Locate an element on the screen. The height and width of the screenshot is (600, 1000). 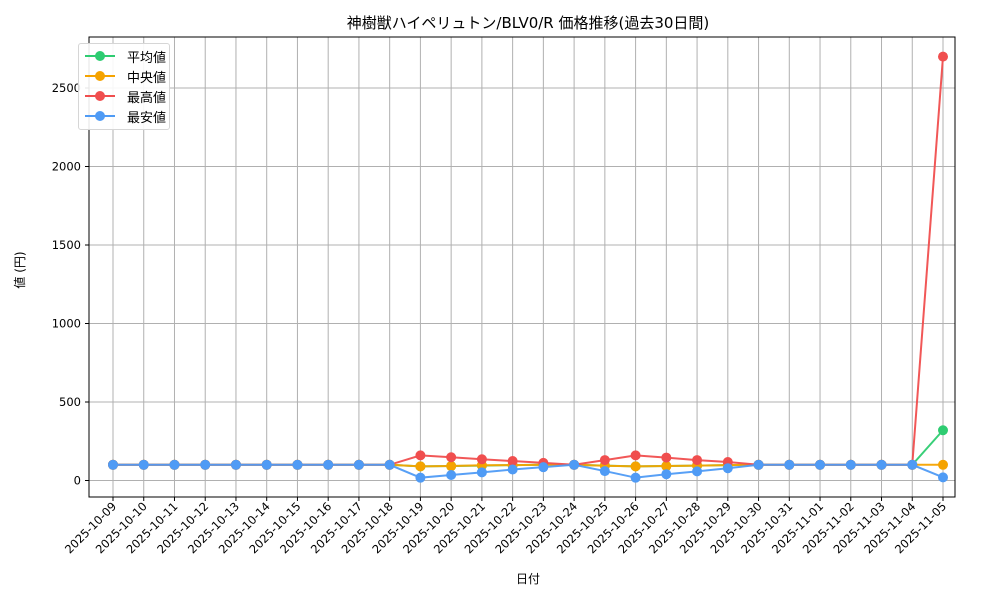
legend-item-max: 最高値 is located at coordinates (125, 96).